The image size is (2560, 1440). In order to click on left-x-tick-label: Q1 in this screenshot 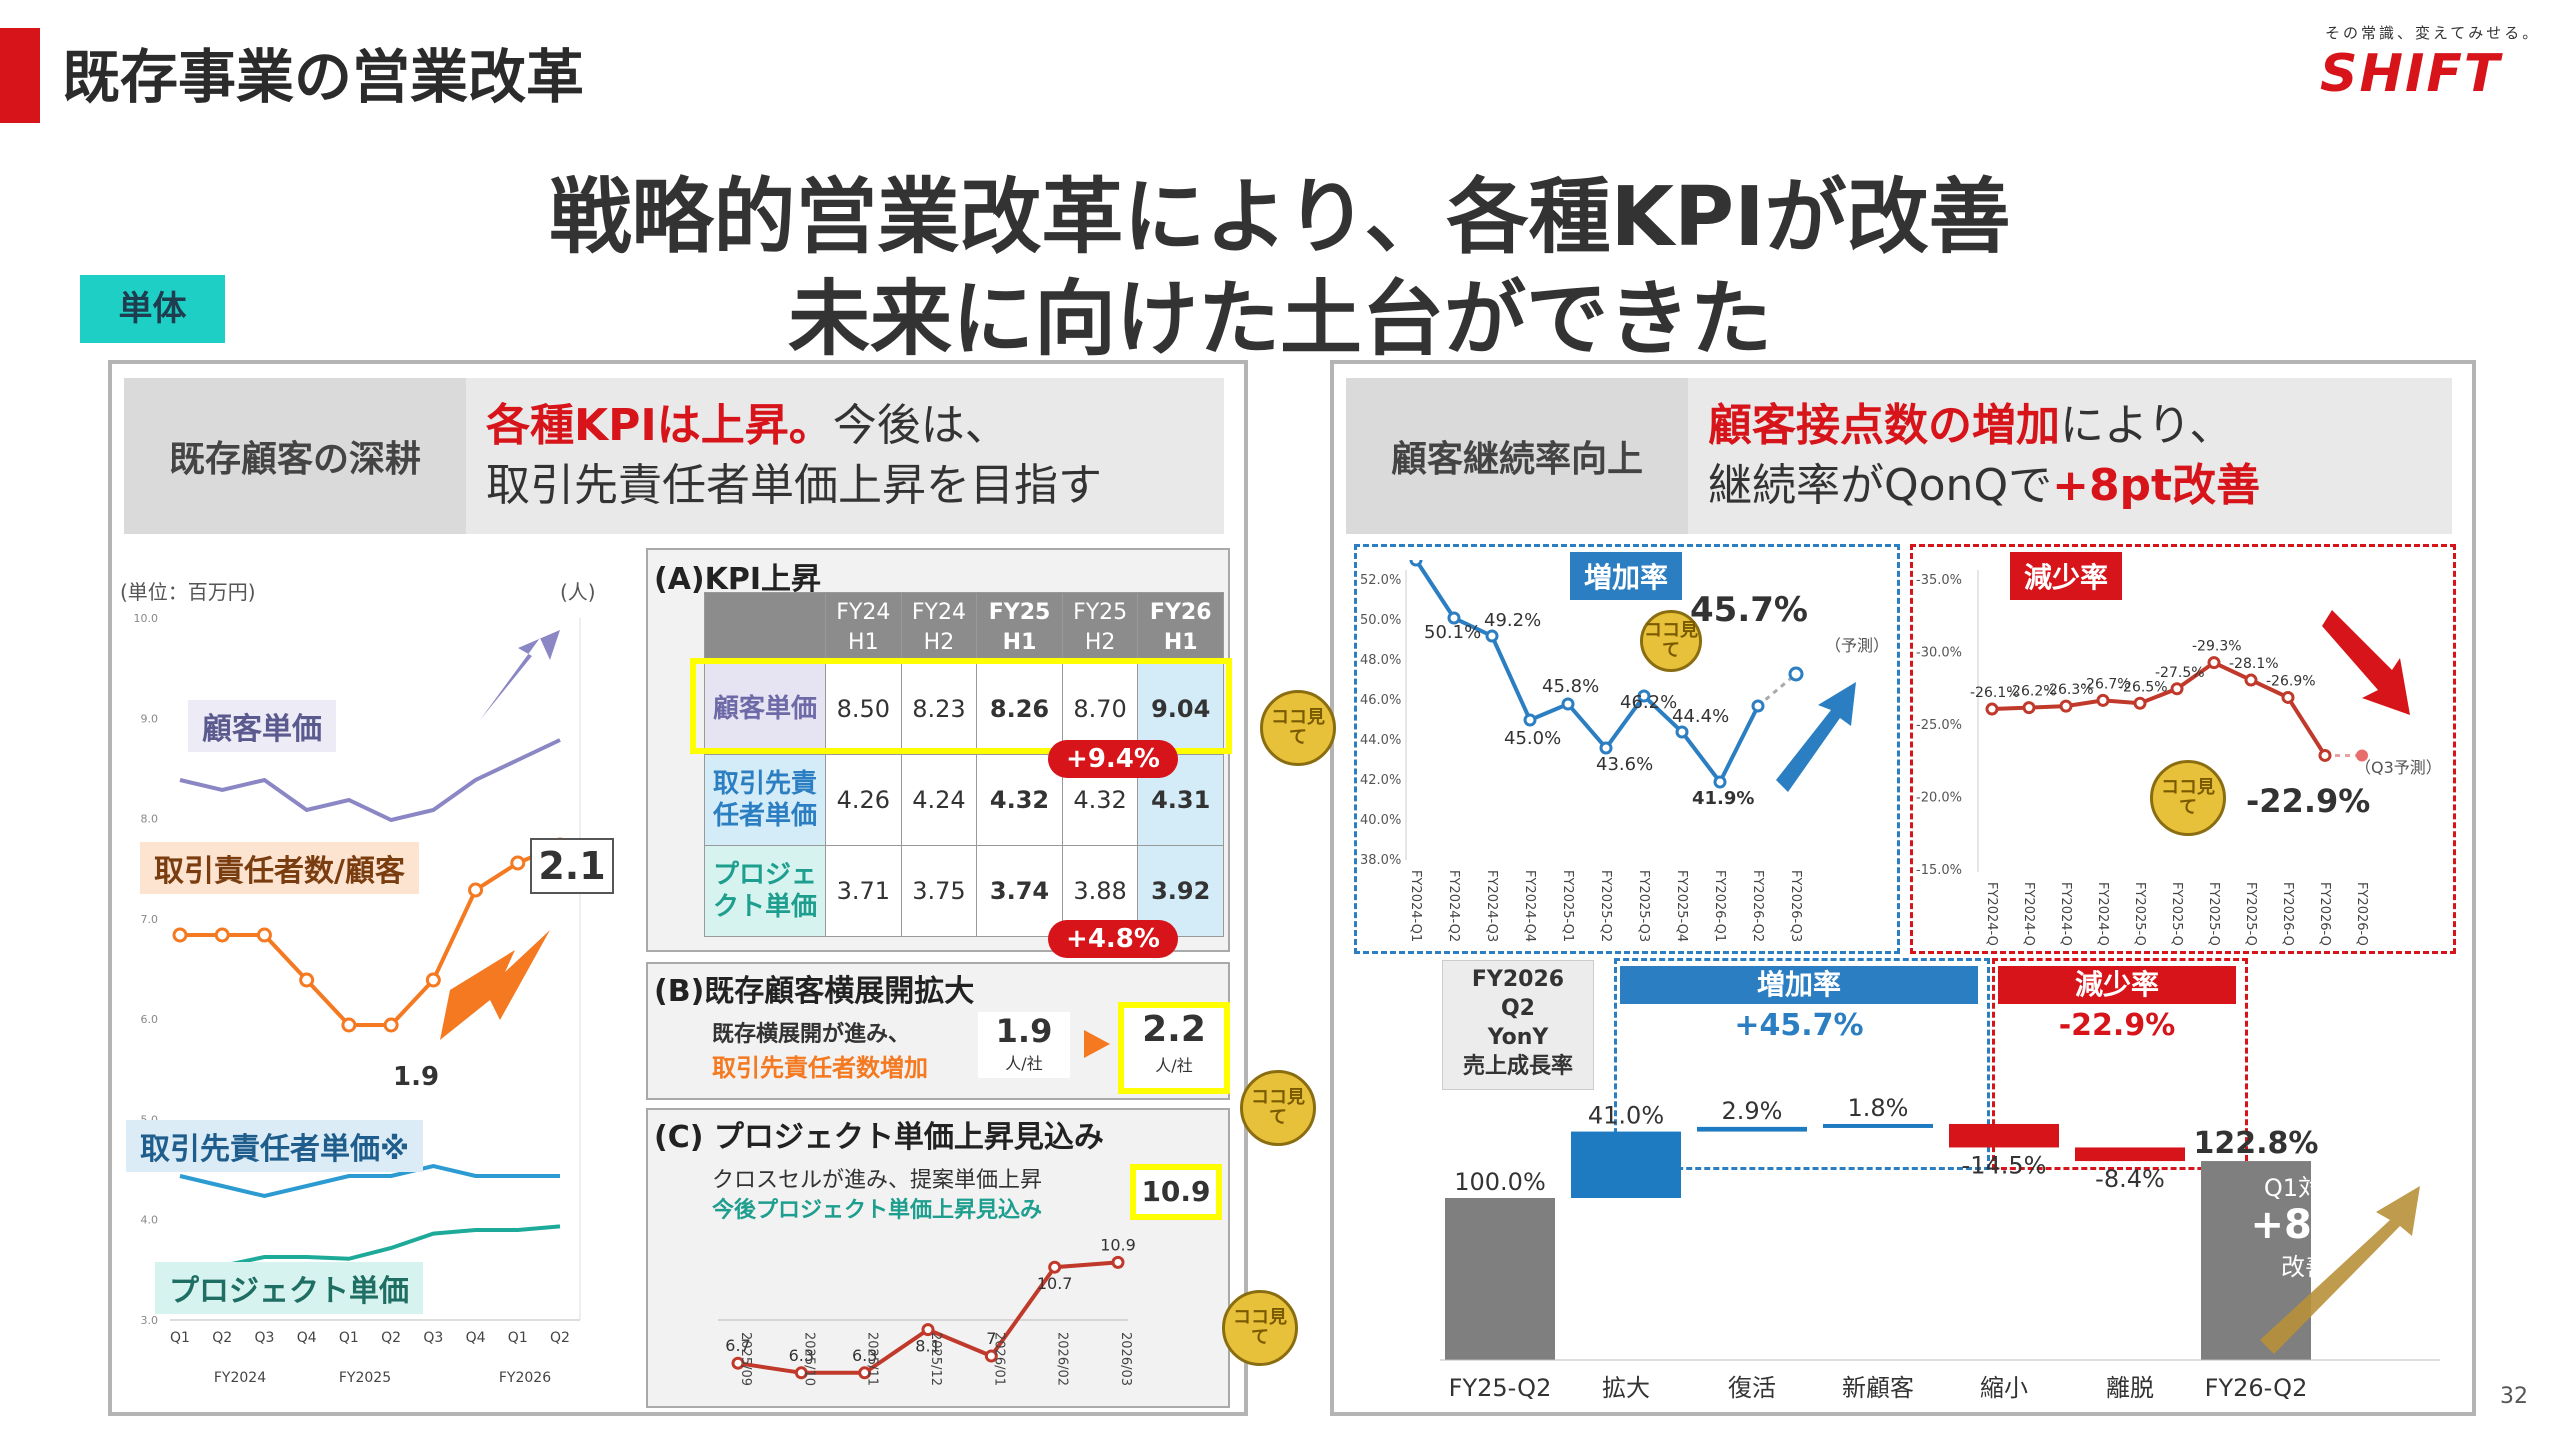, I will do `click(180, 1338)`.